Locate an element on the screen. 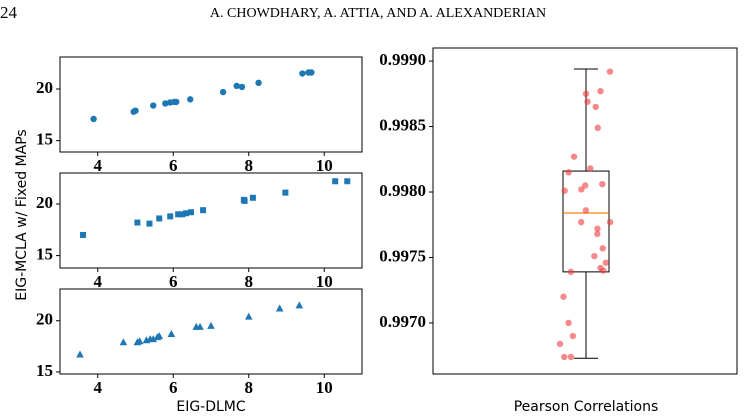  y-axis-label: EIG-MCLA w/ Fixed MAPs is located at coordinates (22, 214).